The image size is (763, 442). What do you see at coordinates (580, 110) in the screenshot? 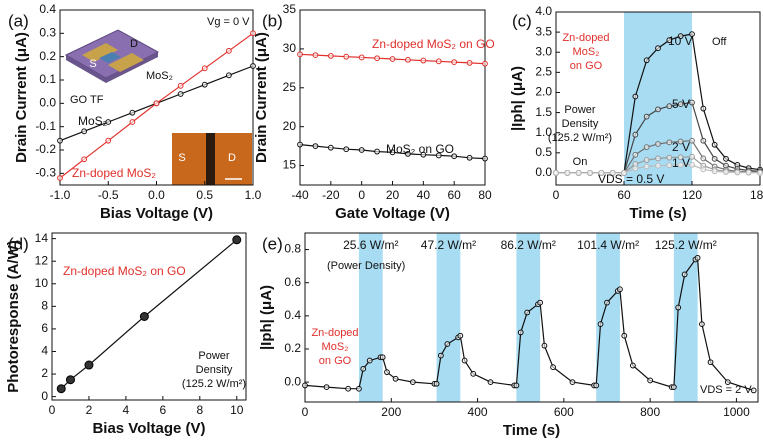
I see `annotation: Power` at bounding box center [580, 110].